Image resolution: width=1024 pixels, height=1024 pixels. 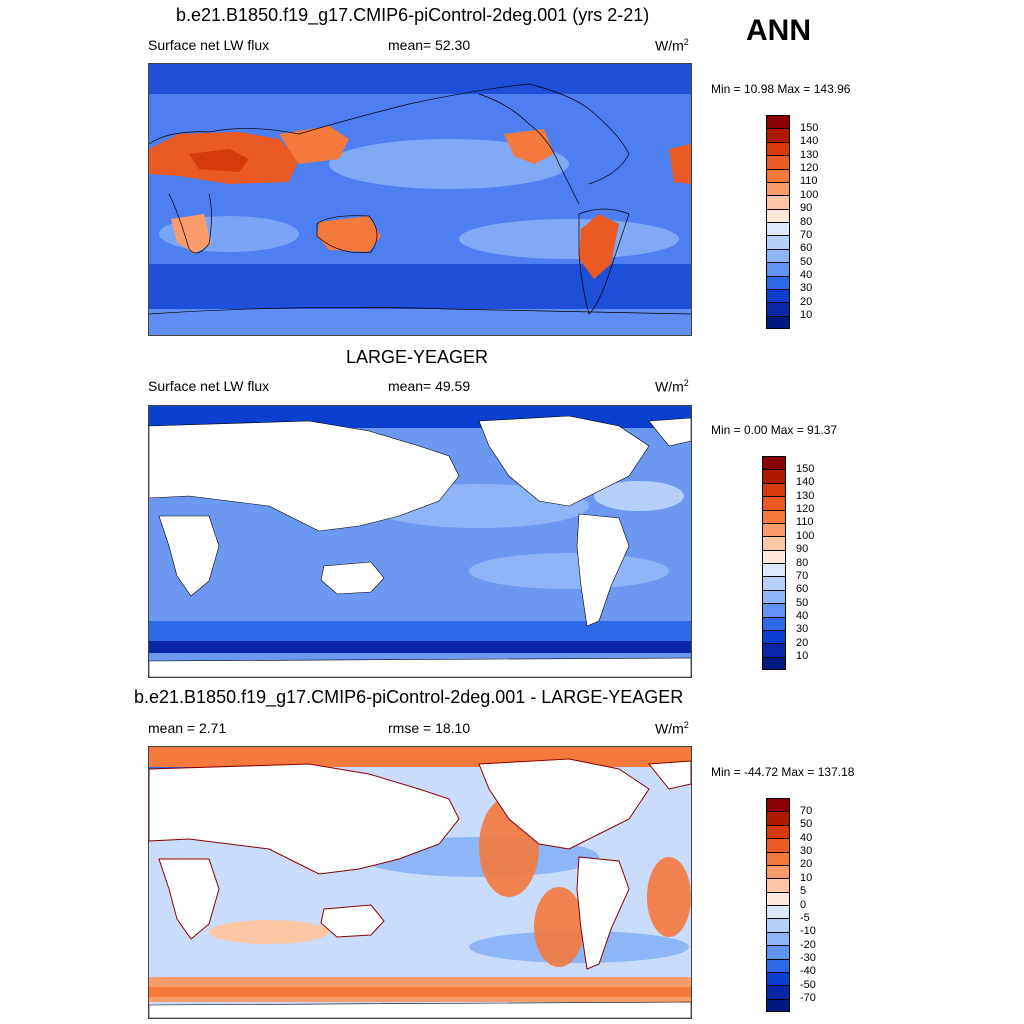 I want to click on panel-2-variable-label: Surface net LW flux, so click(x=209, y=386).